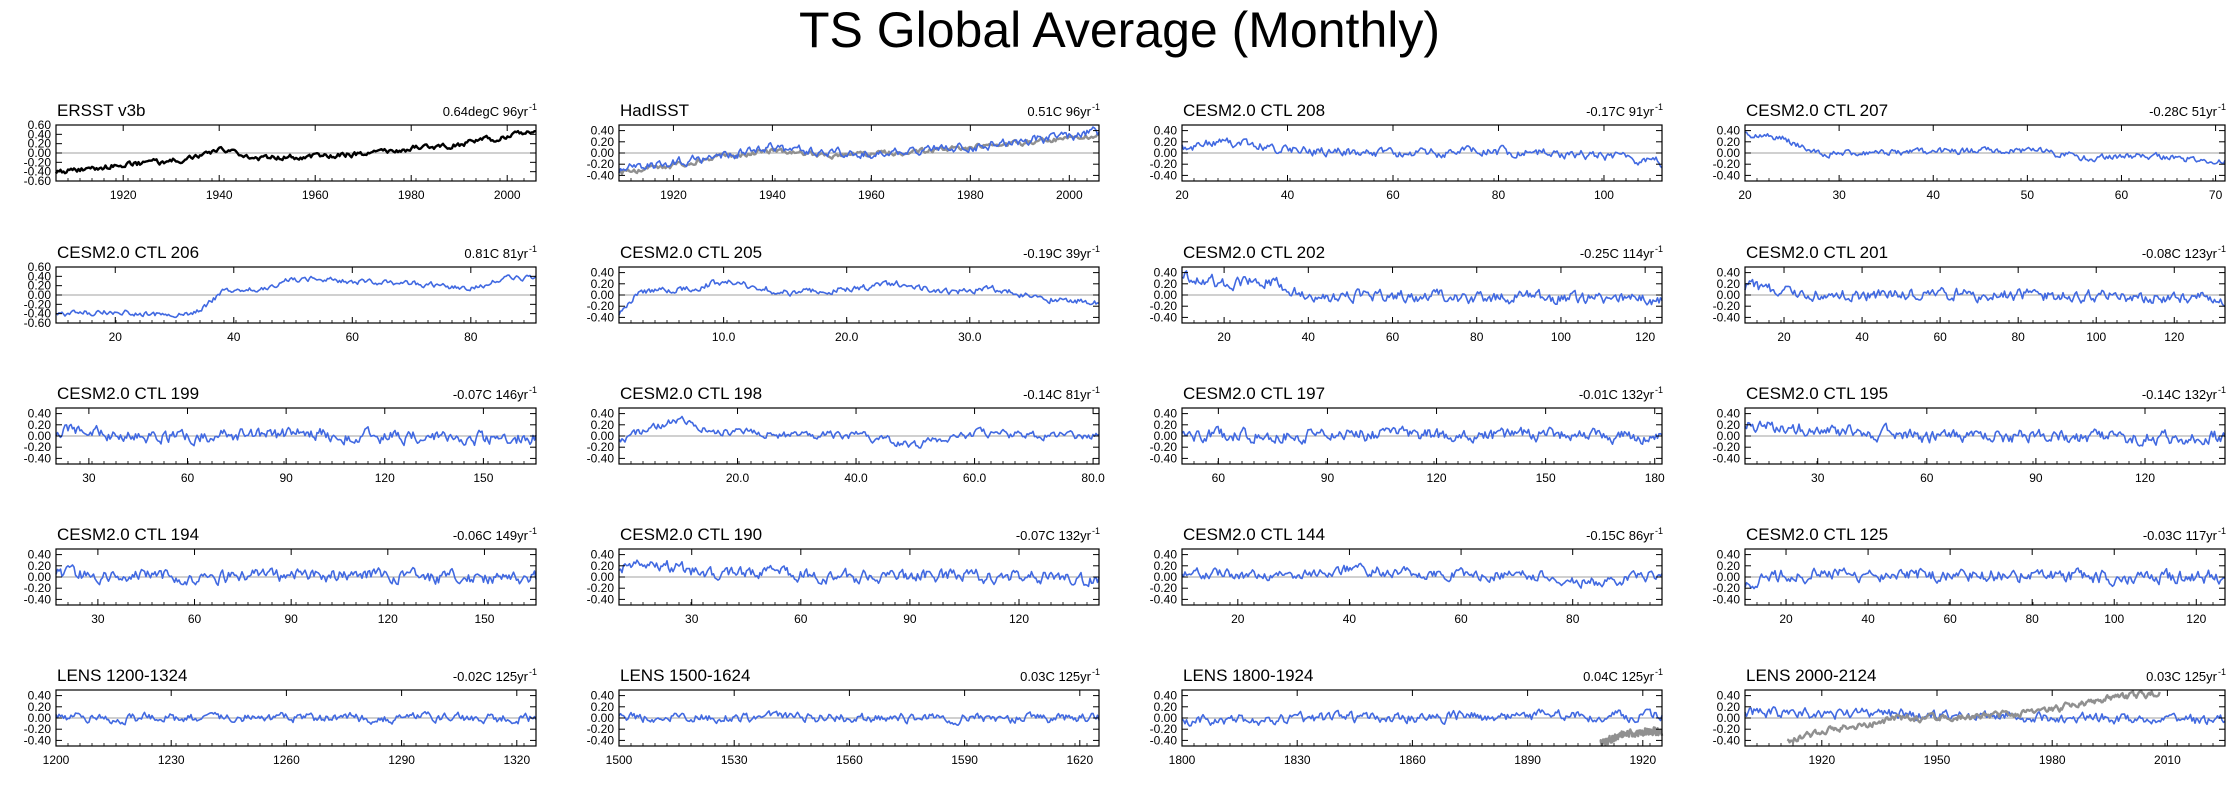 The height and width of the screenshot is (811, 2239). What do you see at coordinates (1182, 760) in the screenshot?
I see `x-tick-label: 1800` at bounding box center [1182, 760].